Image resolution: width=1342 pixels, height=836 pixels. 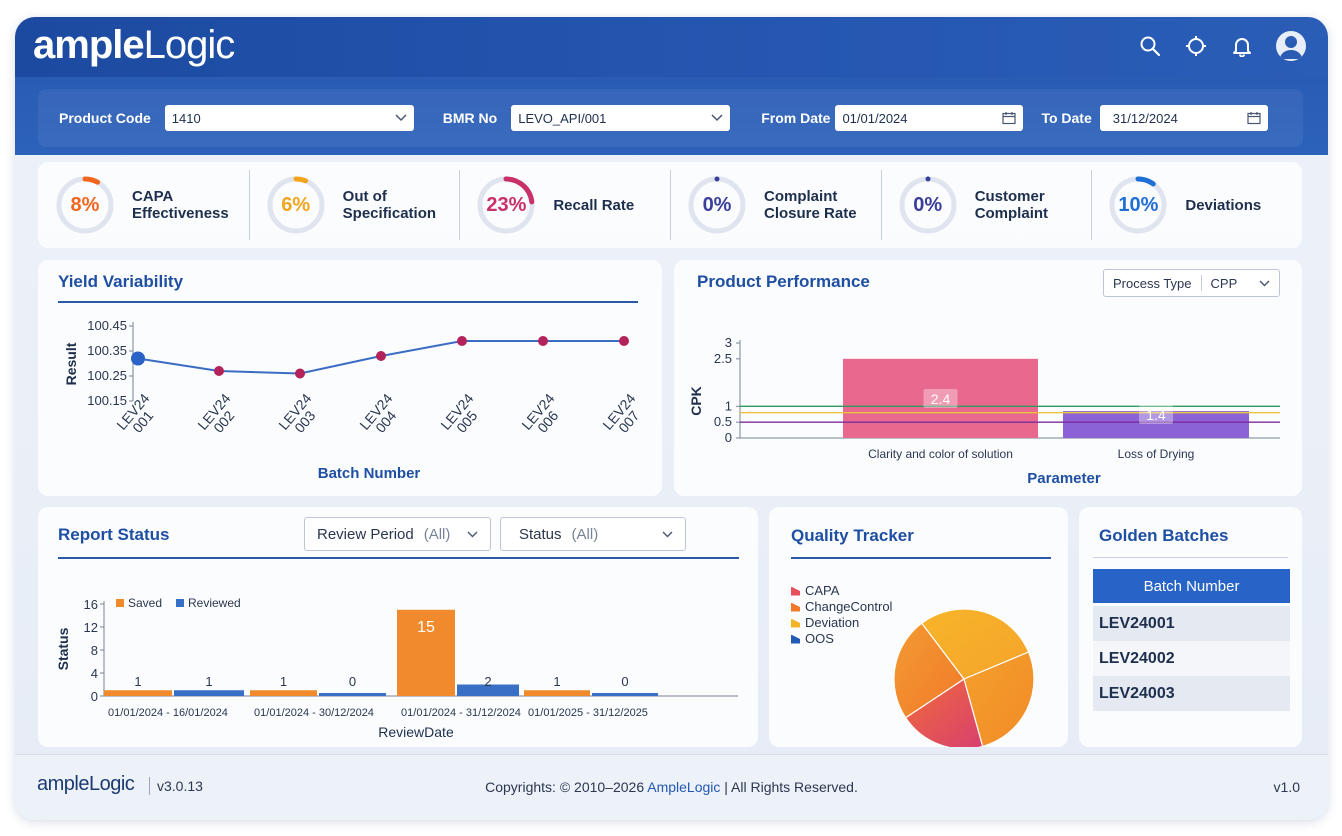 What do you see at coordinates (1066, 118) in the screenshot?
I see `to-date-label: To Date` at bounding box center [1066, 118].